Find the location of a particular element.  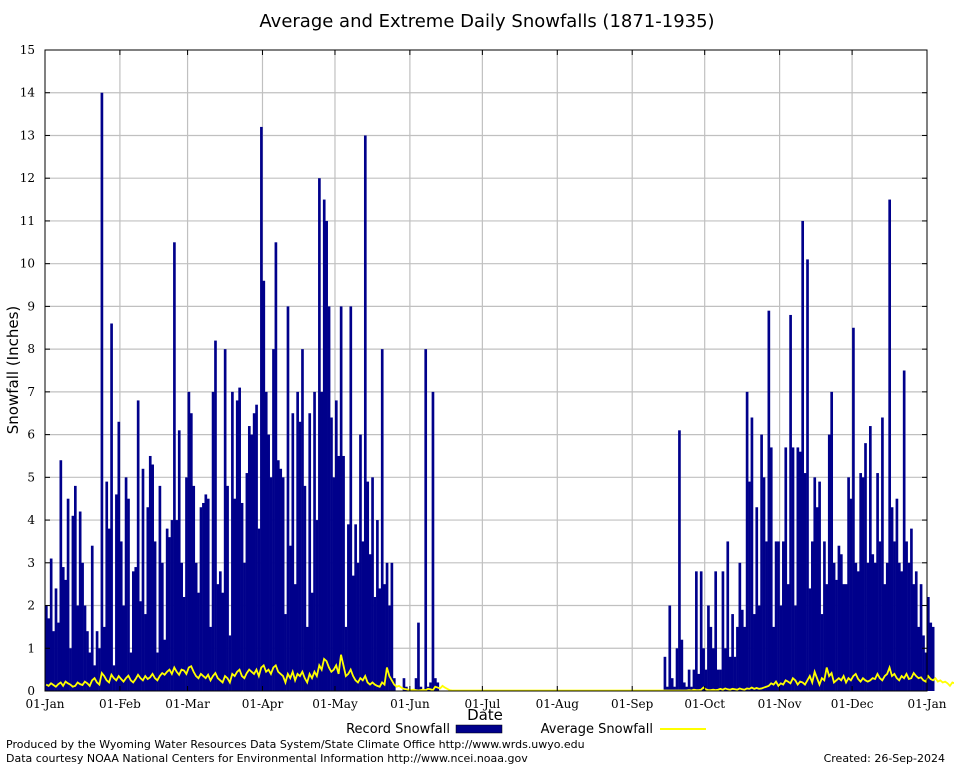

y-axis-title: Snowfall (Inches) is located at coordinates (13, 370).